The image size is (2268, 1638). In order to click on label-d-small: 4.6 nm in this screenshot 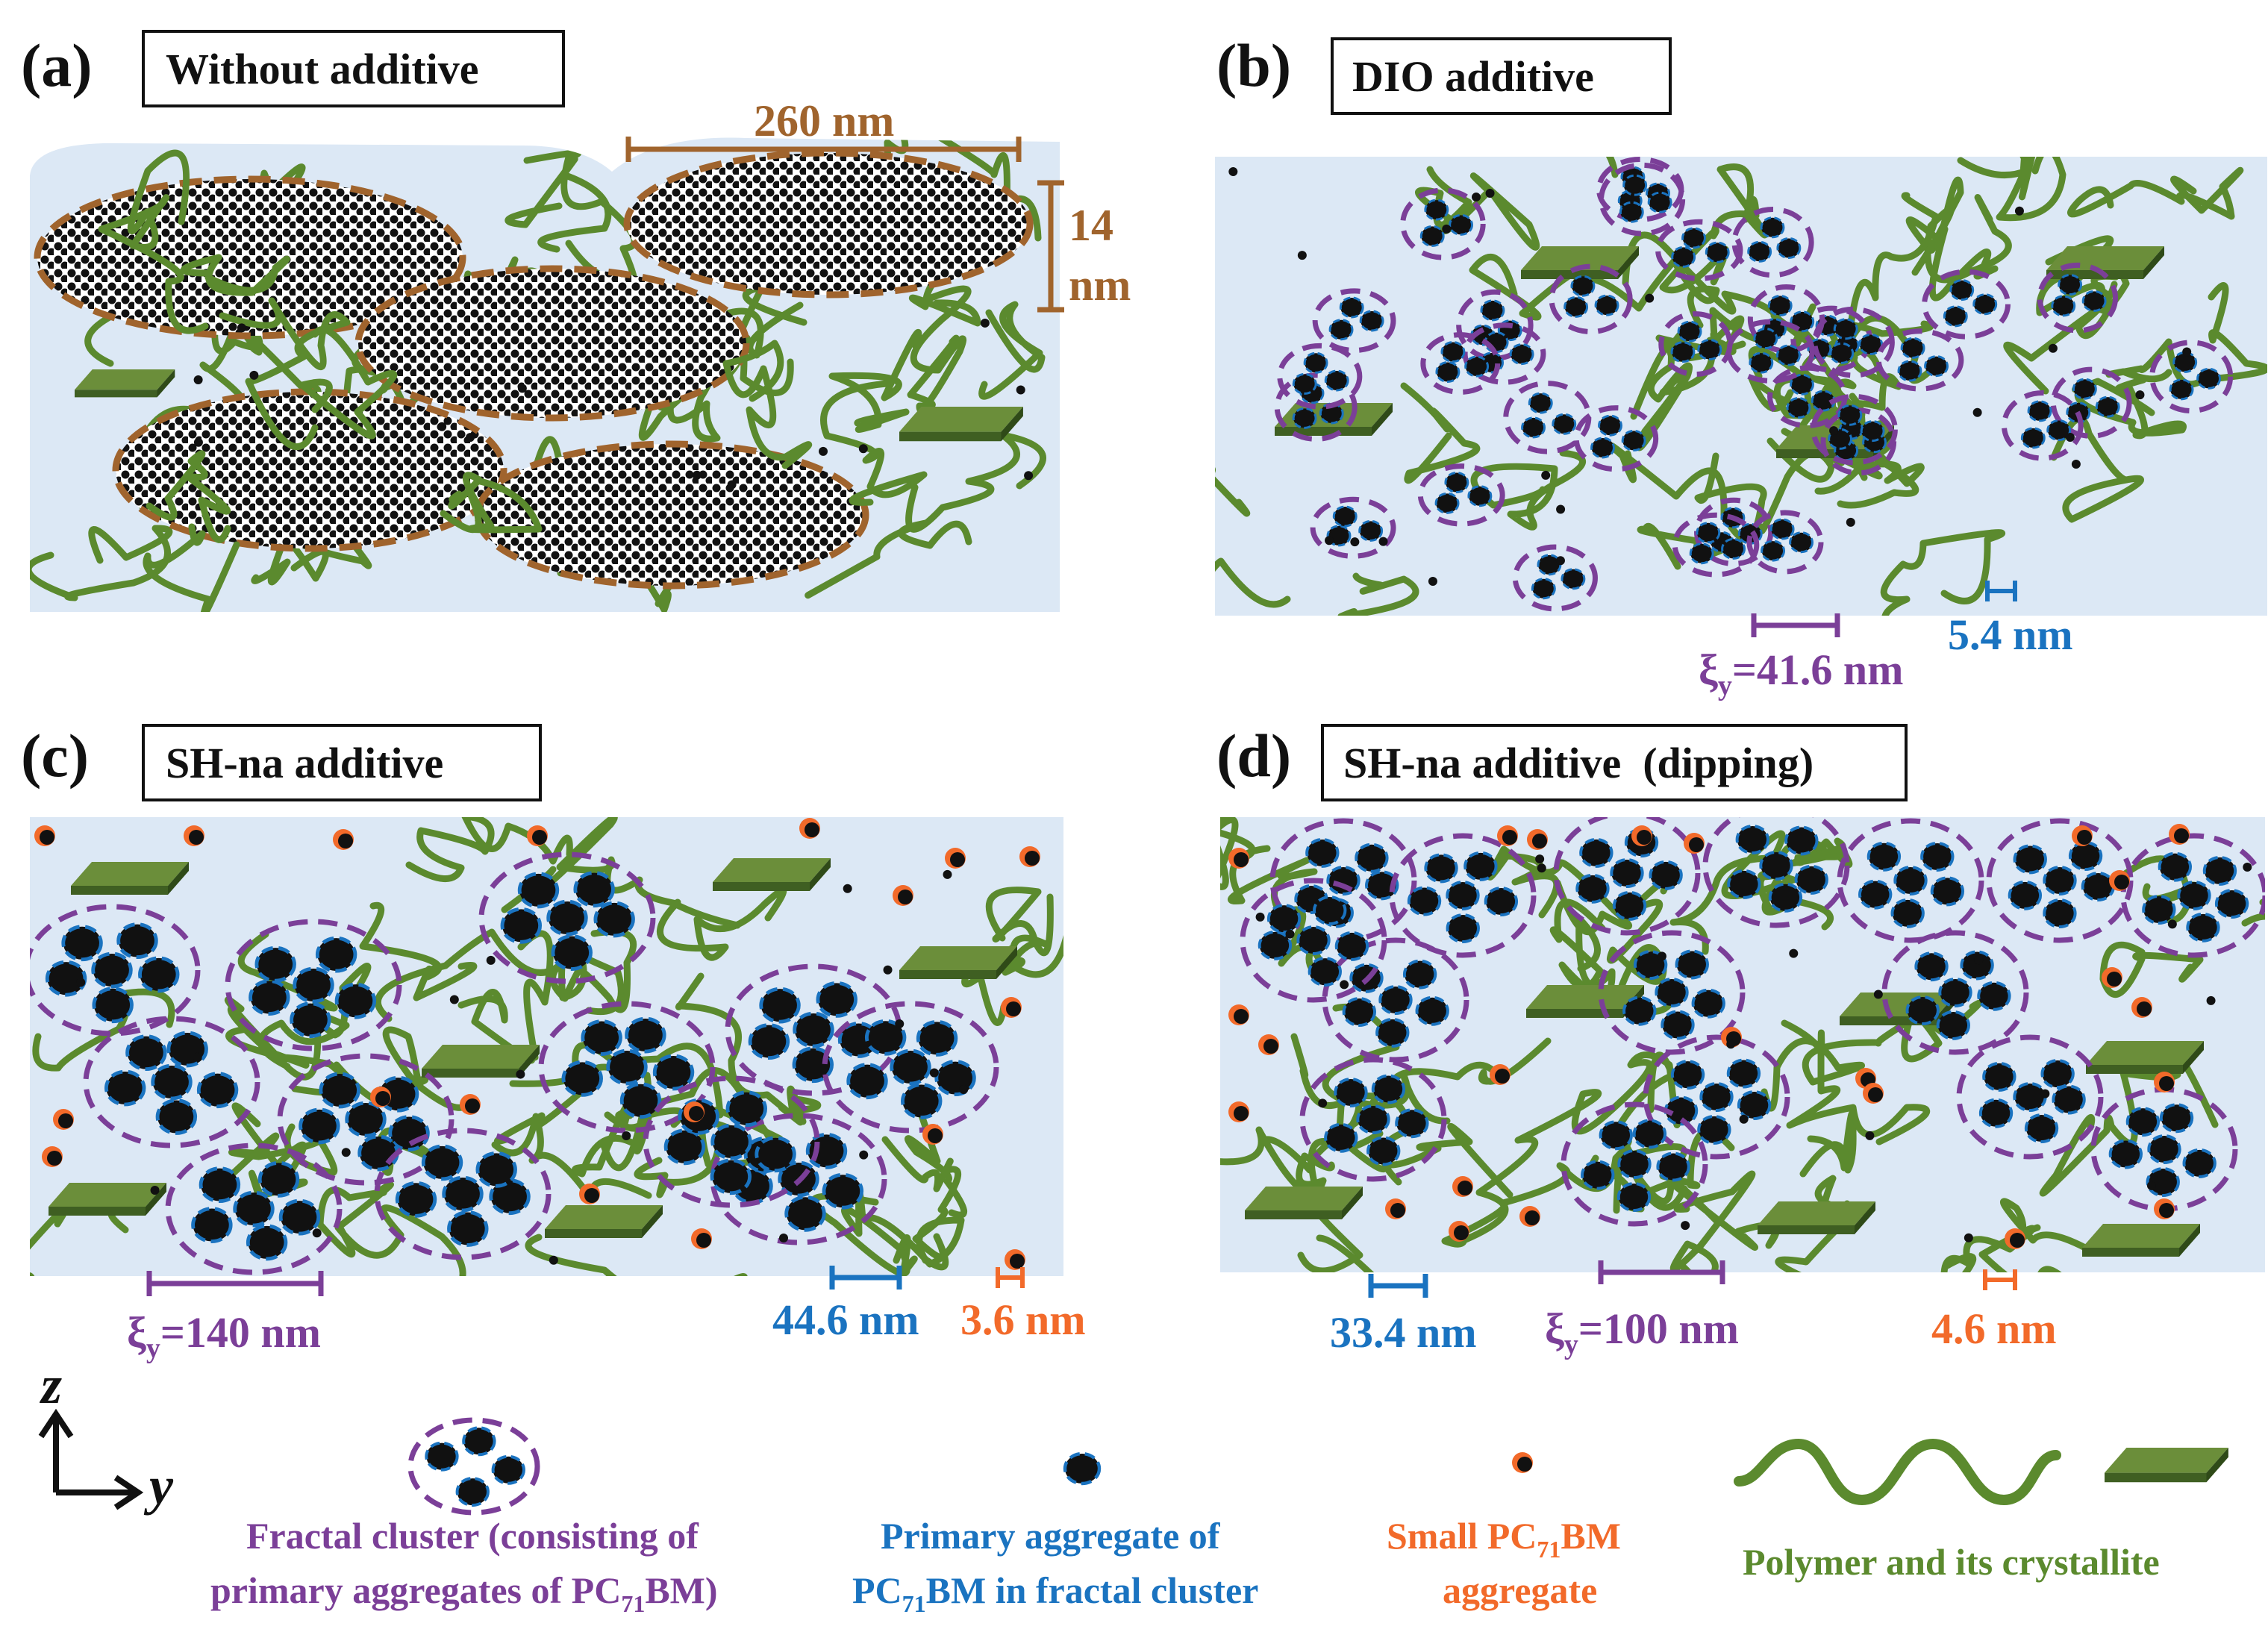, I will do `click(1994, 1328)`.